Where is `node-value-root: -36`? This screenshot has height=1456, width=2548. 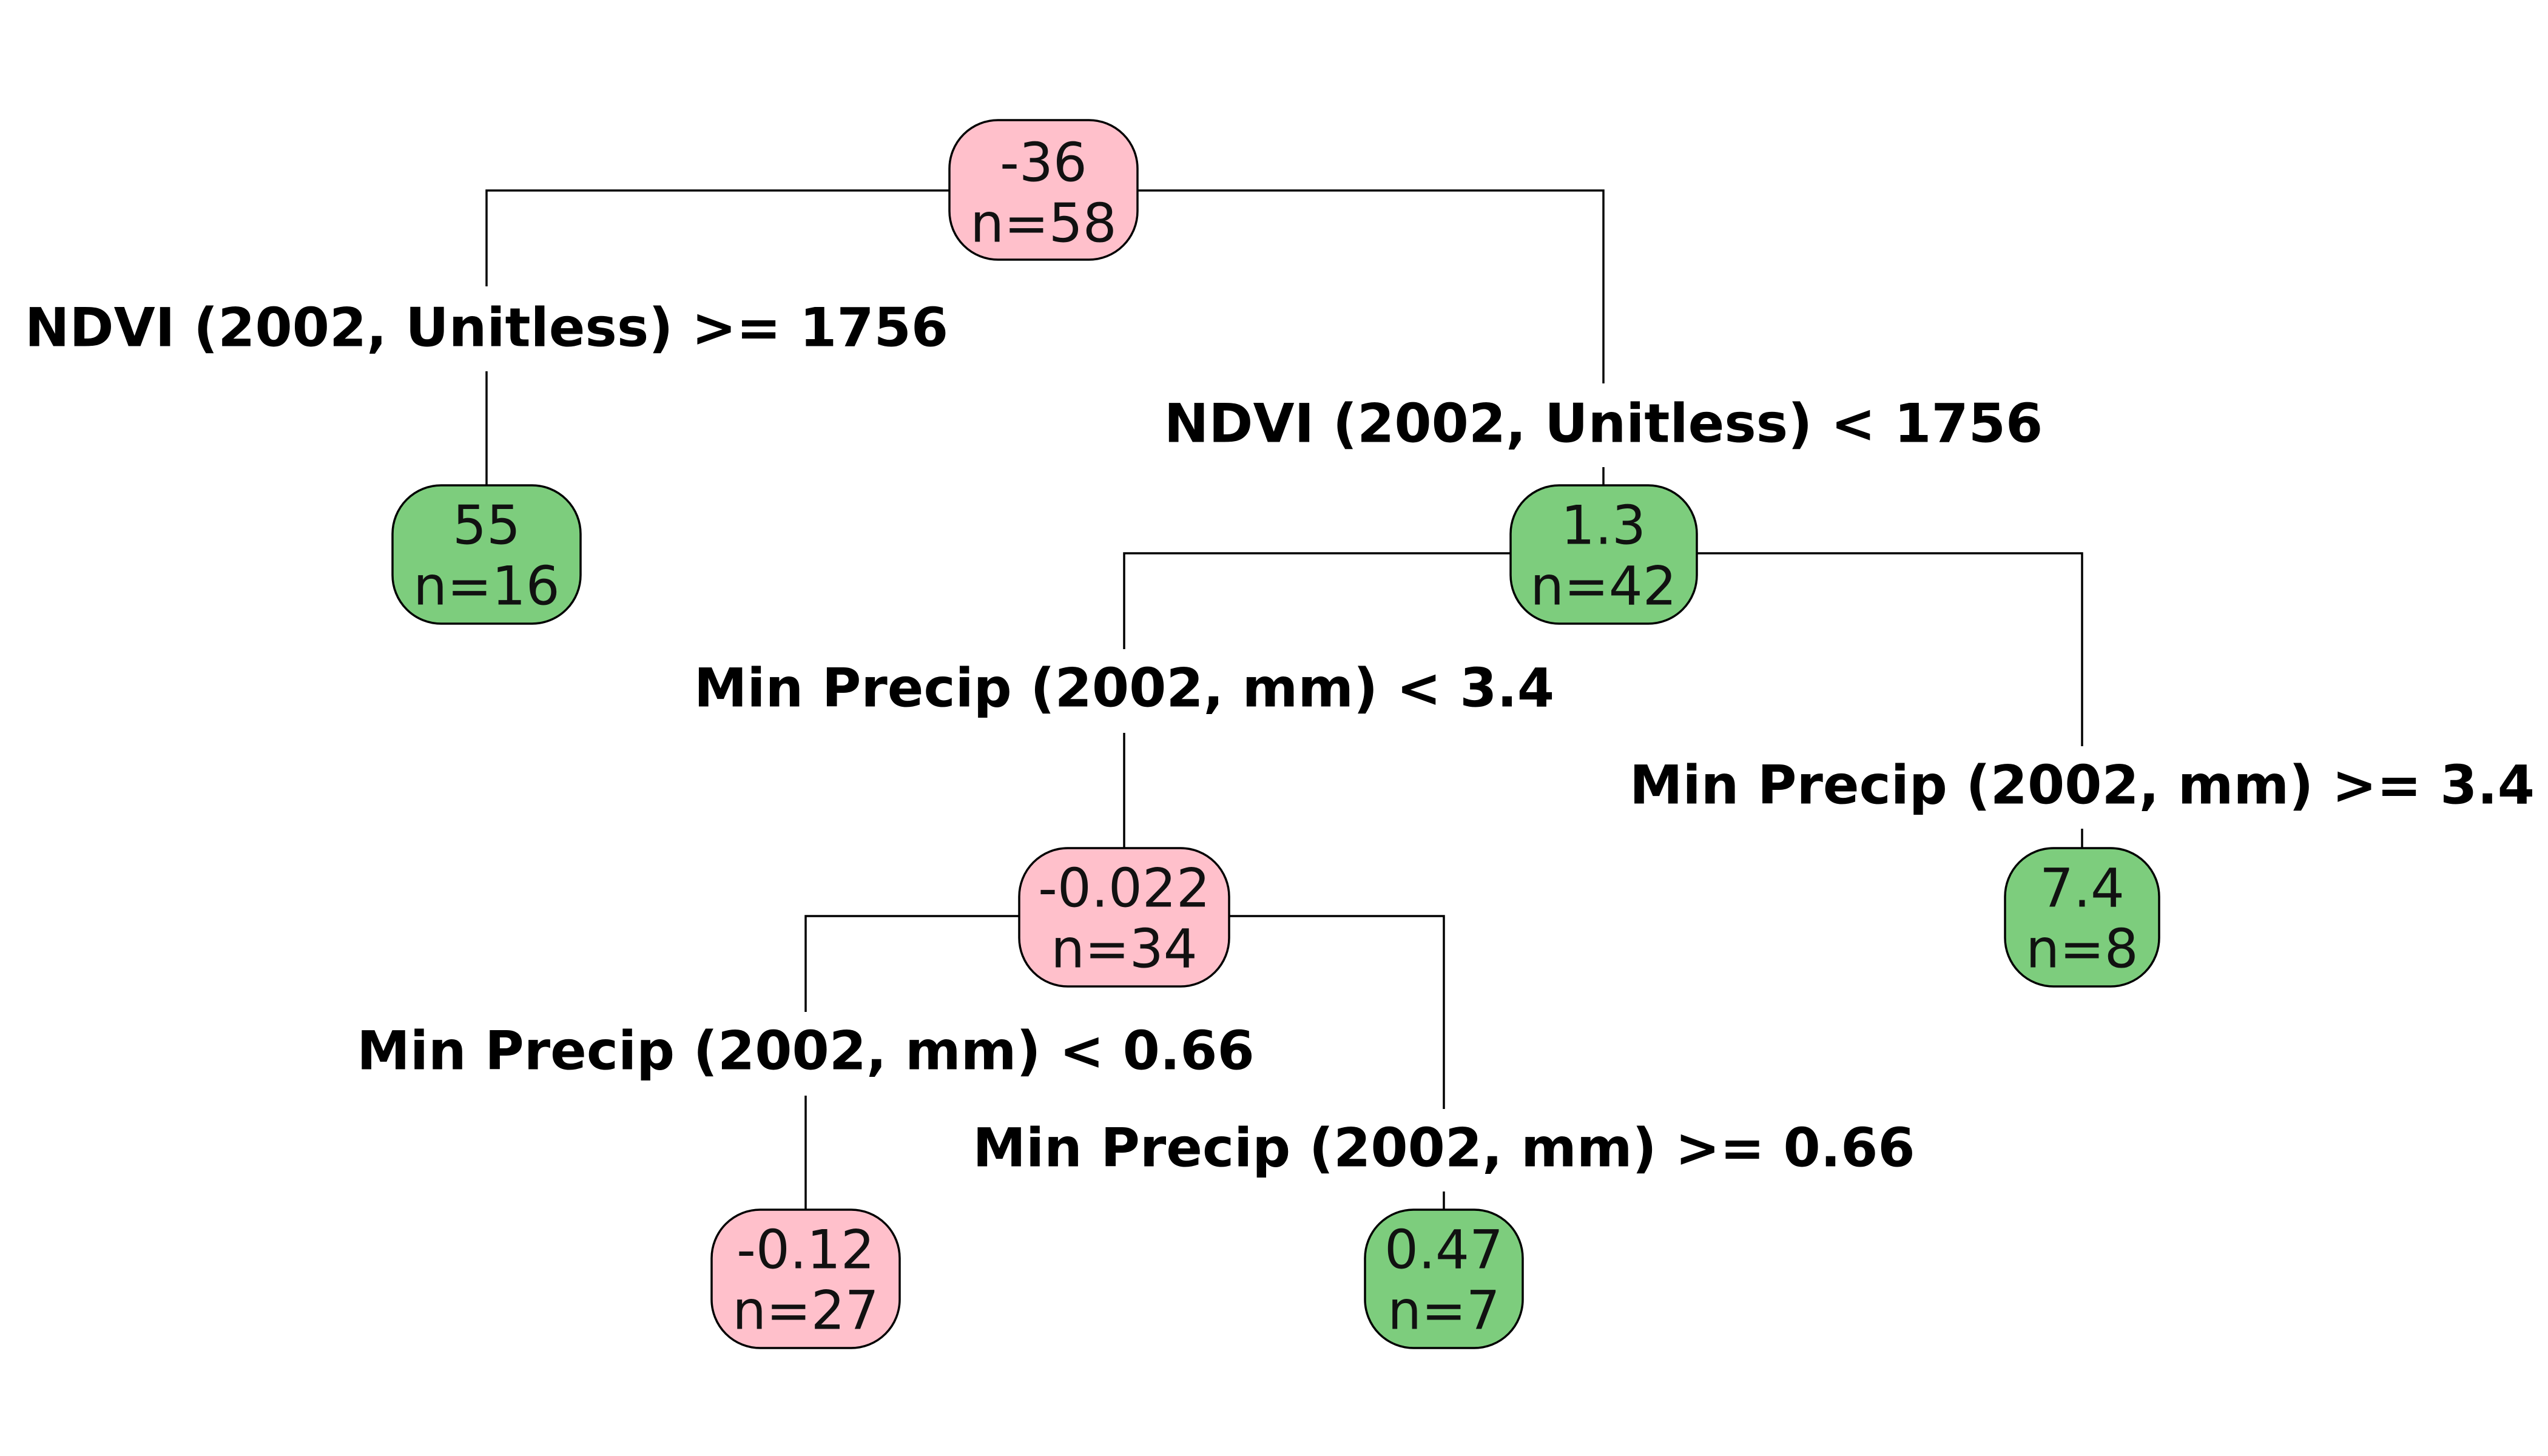
node-value-root: -36 is located at coordinates (1043, 163).